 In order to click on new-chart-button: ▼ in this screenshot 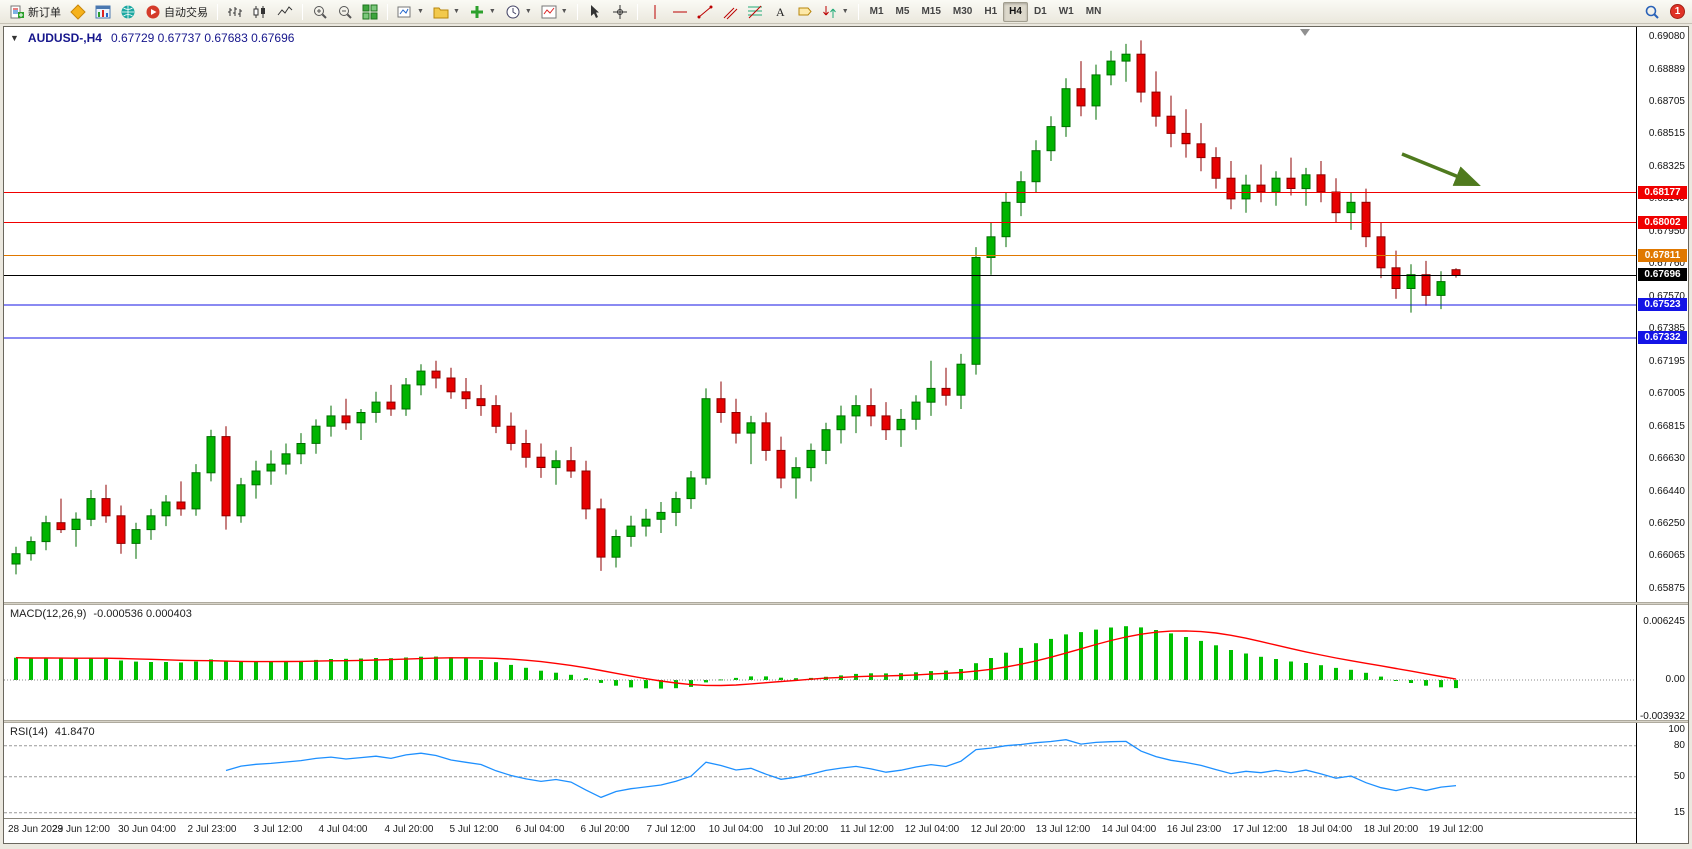, I will do `click(410, 12)`.